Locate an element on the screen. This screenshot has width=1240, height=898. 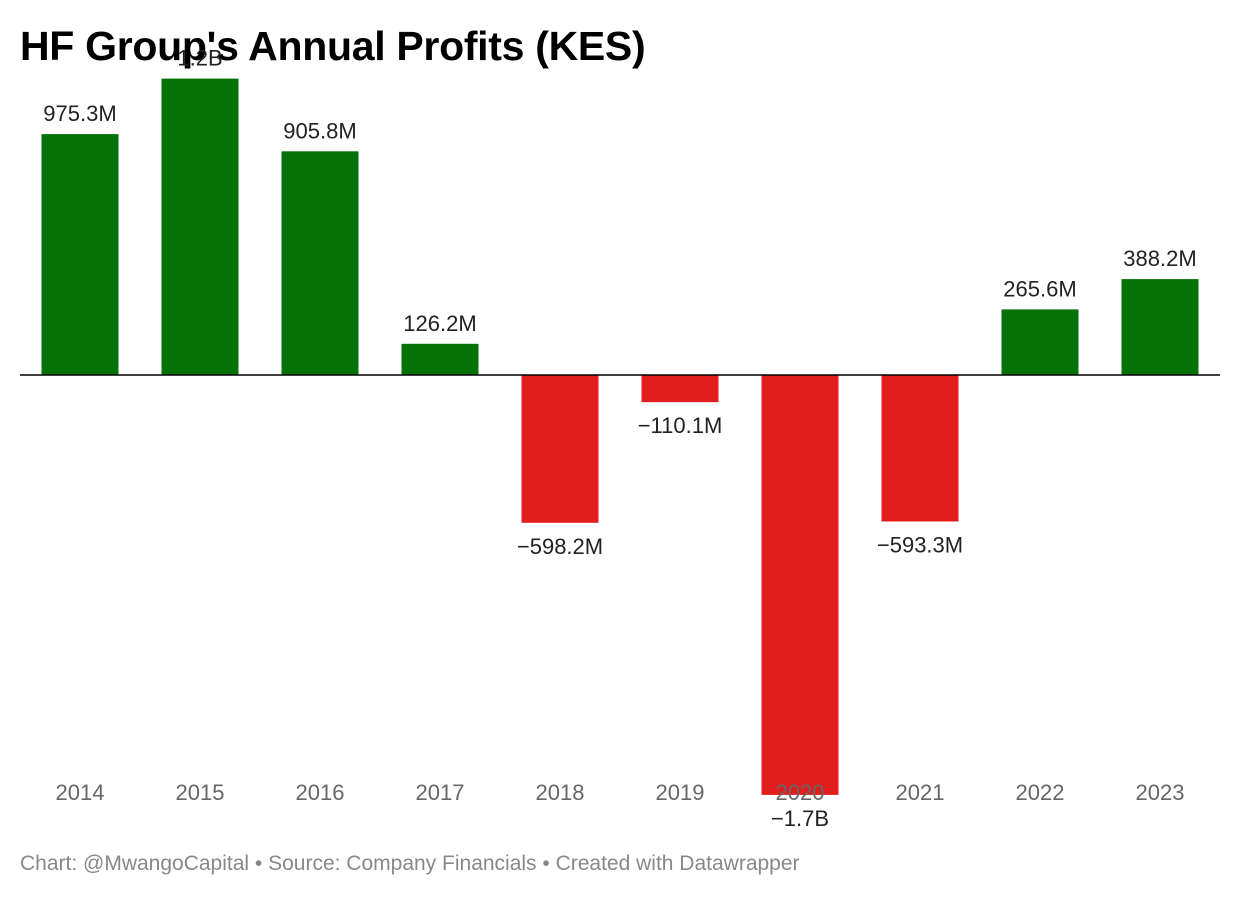
x-tick-label-2018: 2018 is located at coordinates (560, 792).